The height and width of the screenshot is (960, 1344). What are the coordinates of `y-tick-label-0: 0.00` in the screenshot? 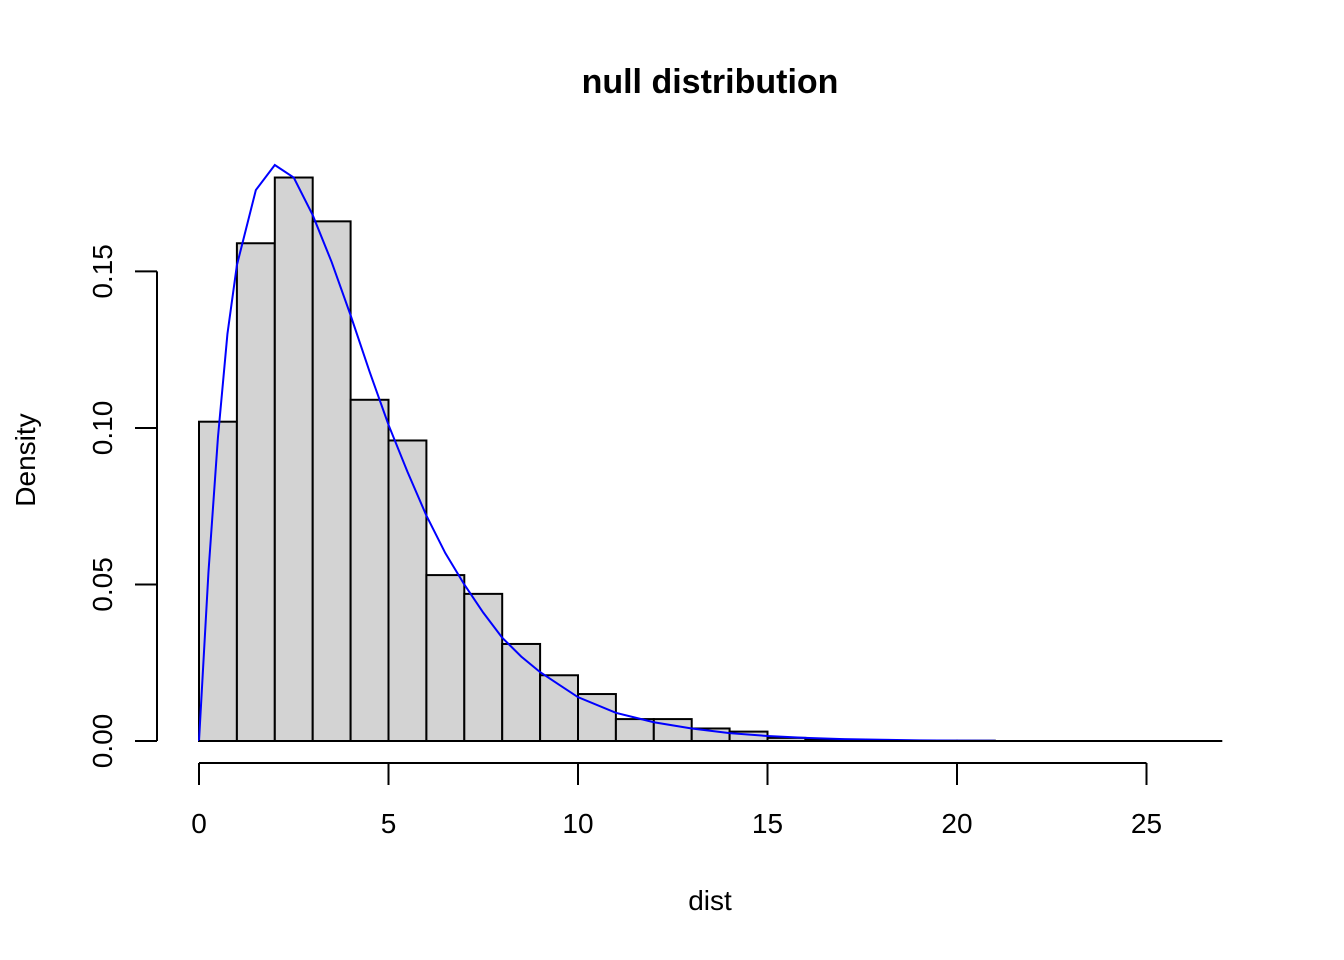 It's located at (102, 741).